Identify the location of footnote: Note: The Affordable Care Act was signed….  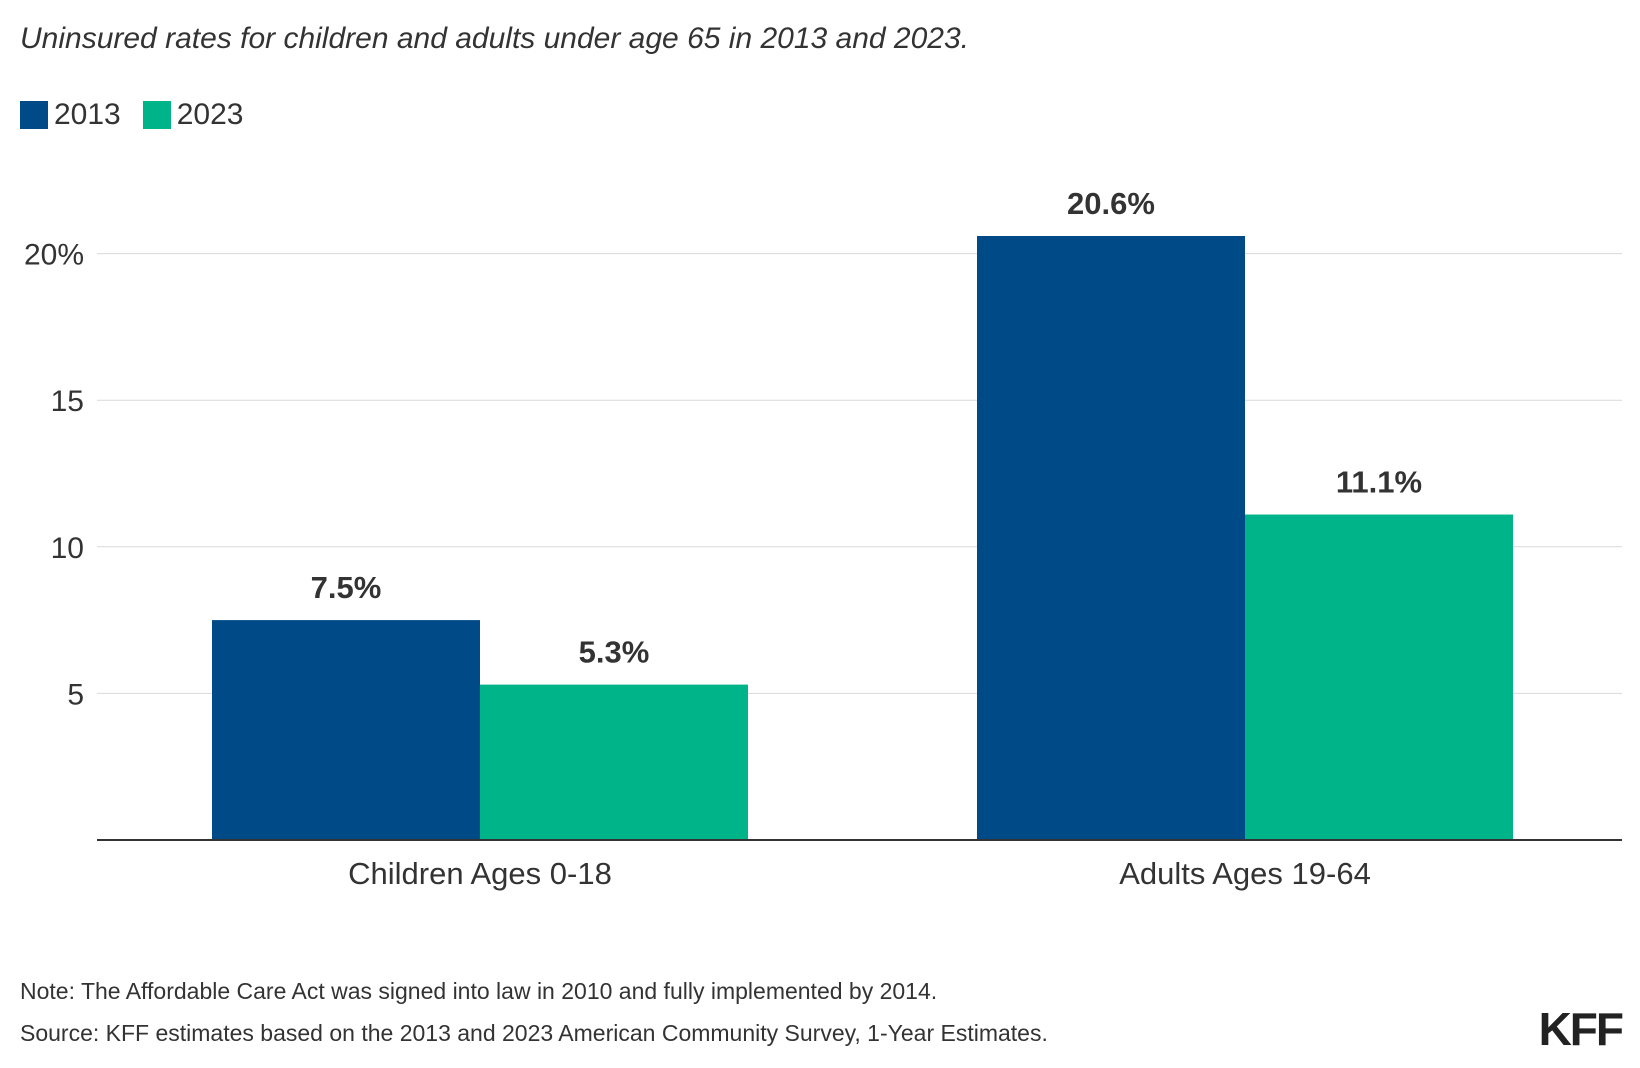
(479, 991).